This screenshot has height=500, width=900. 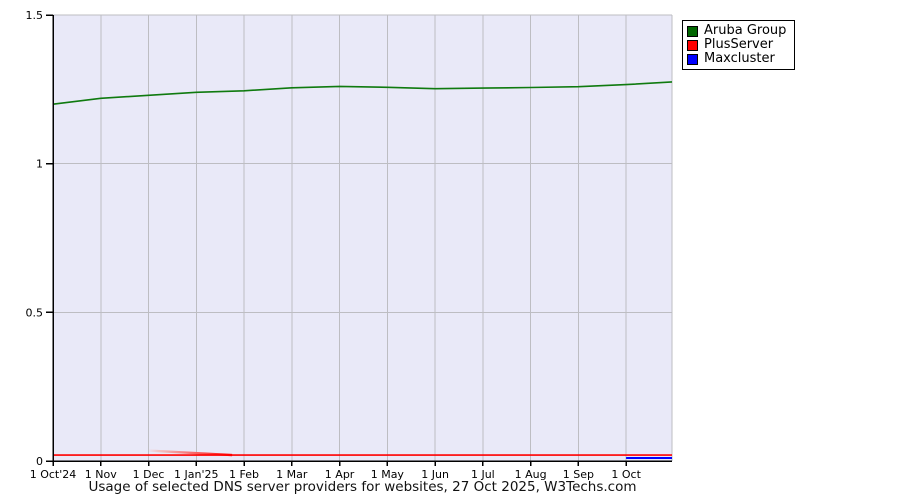 I want to click on legend: Aruba Group PlusServer Maxcluster, so click(x=739, y=45).